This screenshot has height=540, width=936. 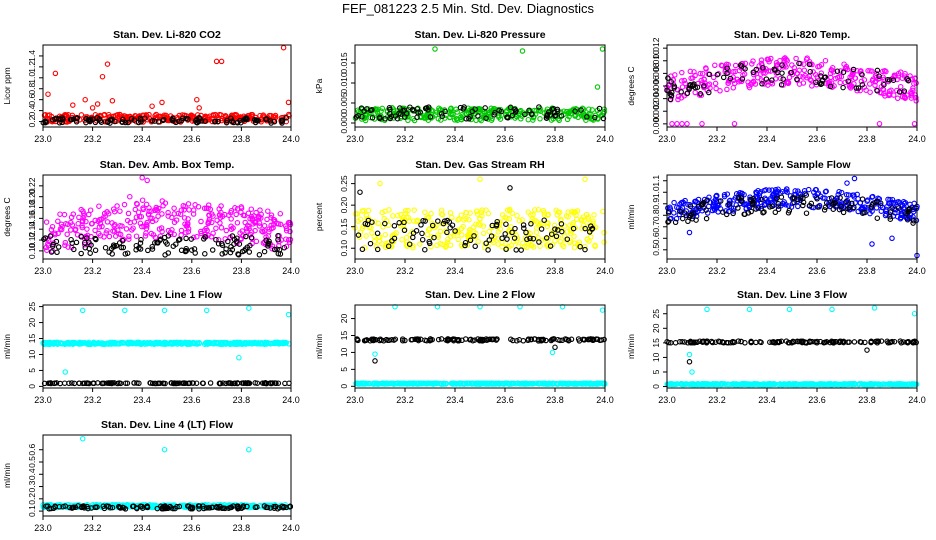 What do you see at coordinates (167, 425) in the screenshot?
I see `panel-title: Stan. Dev. Line 4 (LT) Flow` at bounding box center [167, 425].